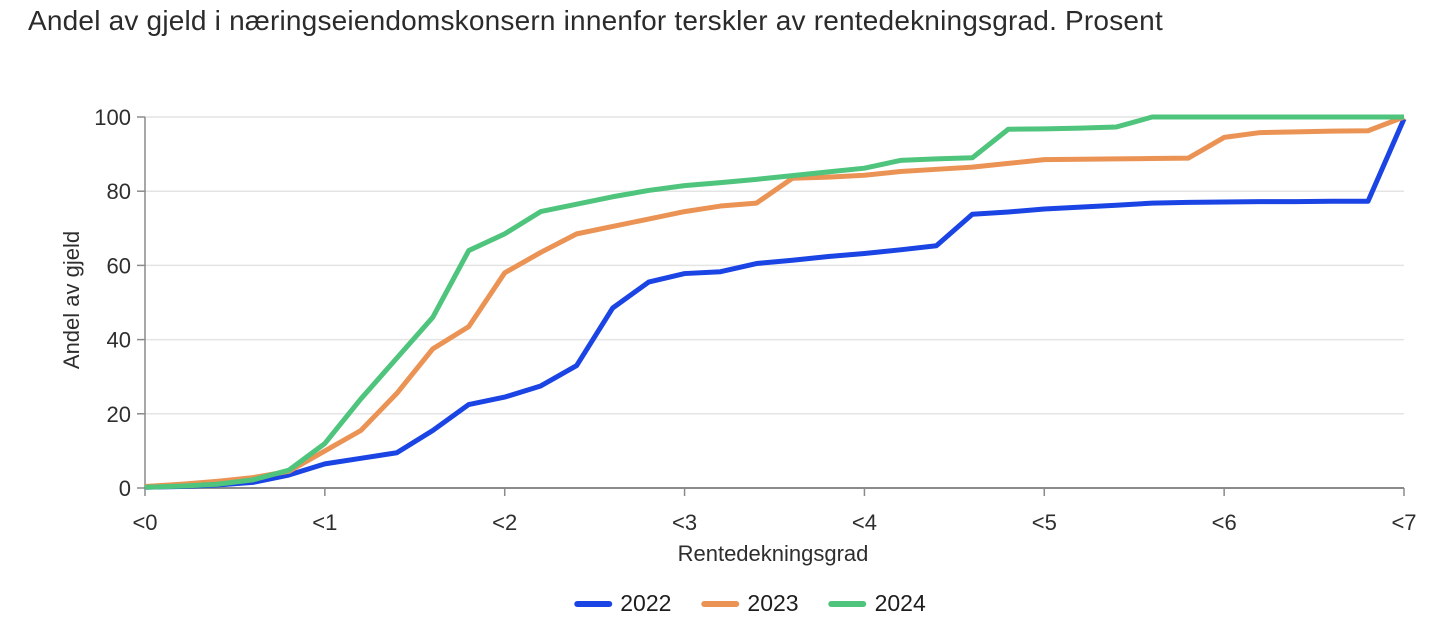  What do you see at coordinates (125, 488) in the screenshot?
I see `y-tick-label: 0` at bounding box center [125, 488].